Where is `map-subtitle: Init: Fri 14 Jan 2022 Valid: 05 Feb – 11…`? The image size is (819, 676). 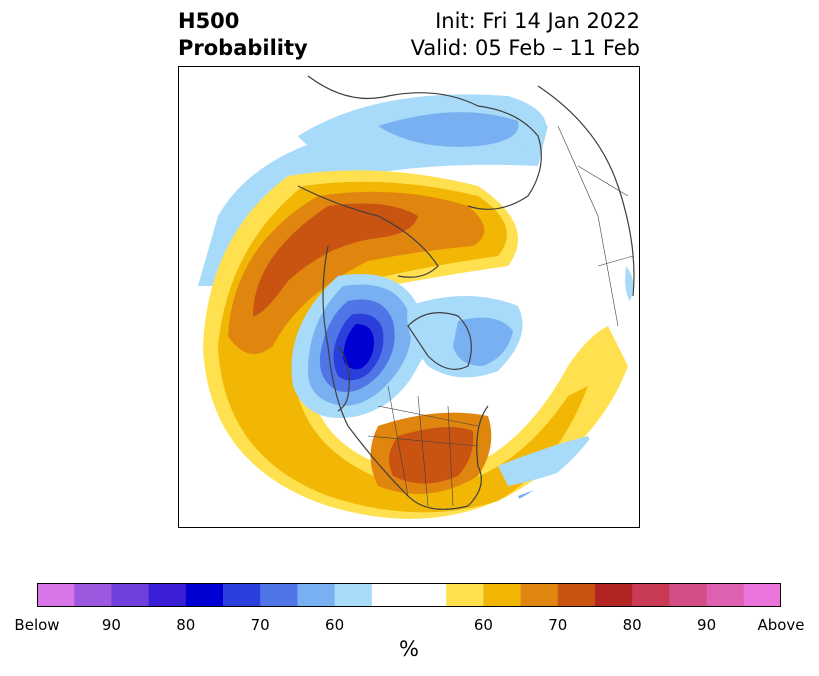 map-subtitle: Init: Fri 14 Jan 2022 Valid: 05 Feb – 11… is located at coordinates (525, 35).